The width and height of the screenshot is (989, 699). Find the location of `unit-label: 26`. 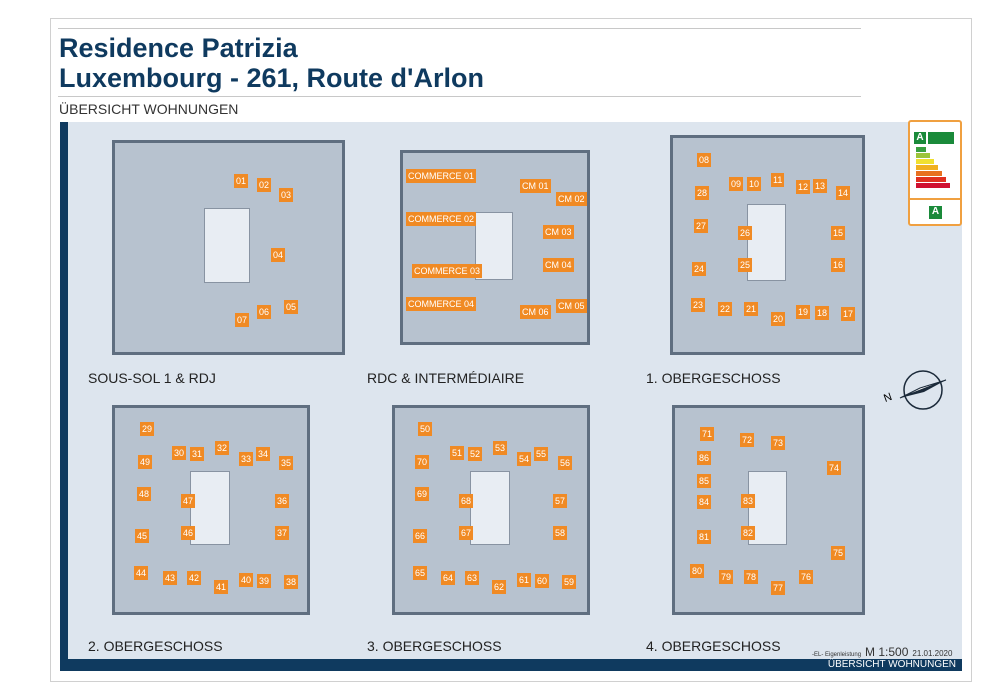

unit-label: 26 is located at coordinates (745, 233).